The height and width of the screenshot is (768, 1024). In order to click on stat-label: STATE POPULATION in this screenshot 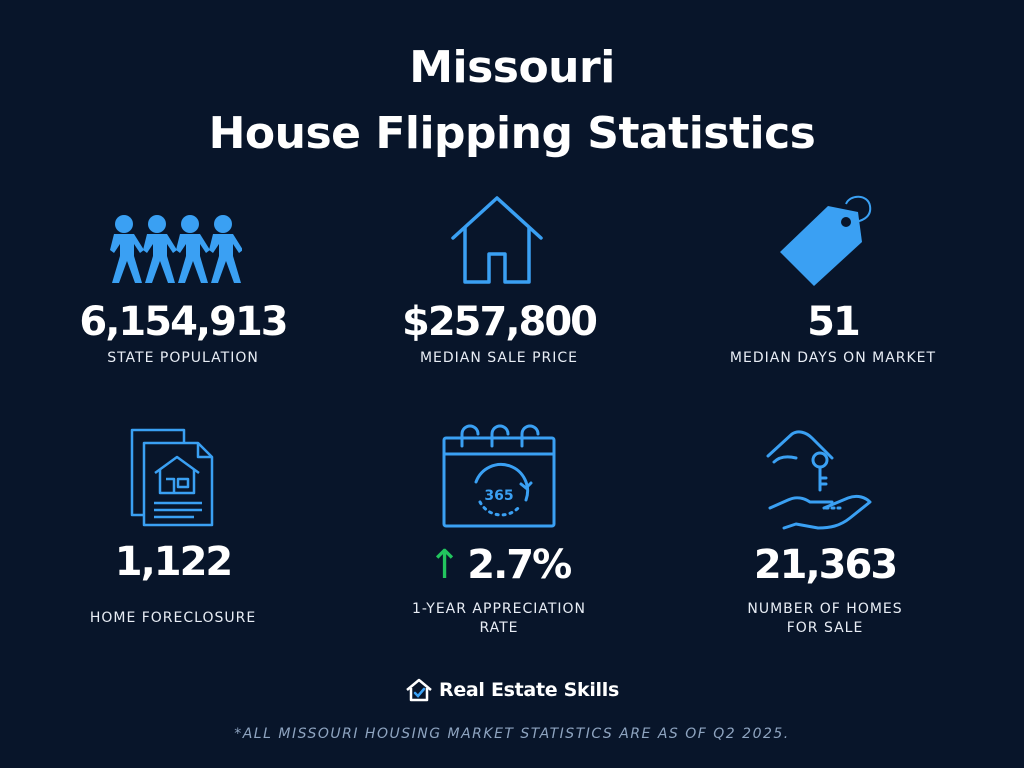, I will do `click(183, 358)`.